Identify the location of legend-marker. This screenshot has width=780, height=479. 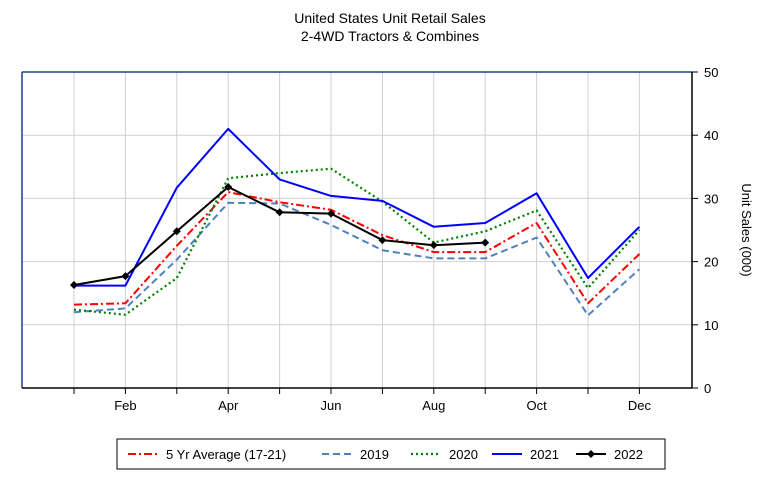
(591, 454).